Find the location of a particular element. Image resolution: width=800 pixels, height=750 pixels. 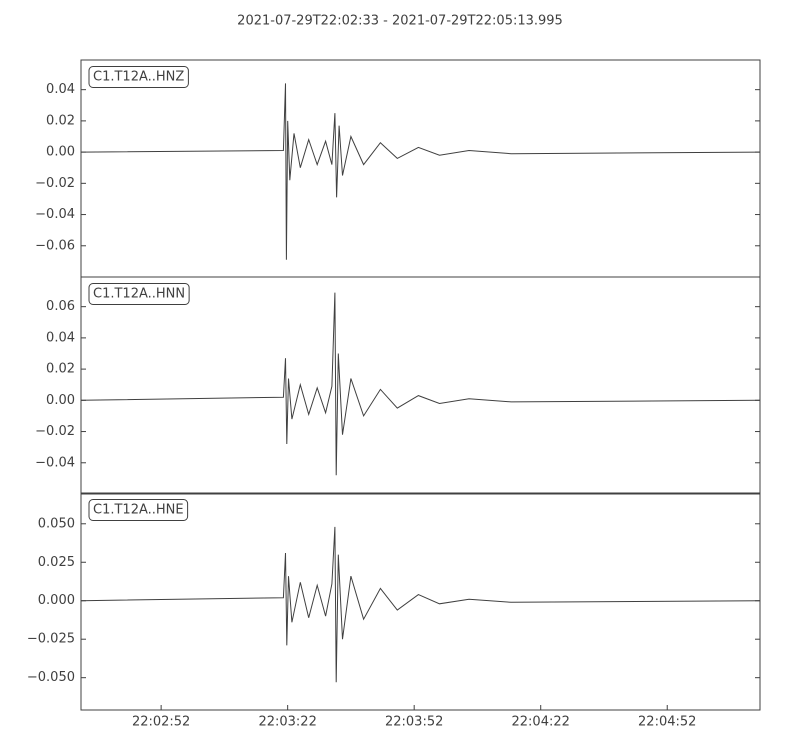

x-tick-label: 22:02:52 is located at coordinates (161, 722).